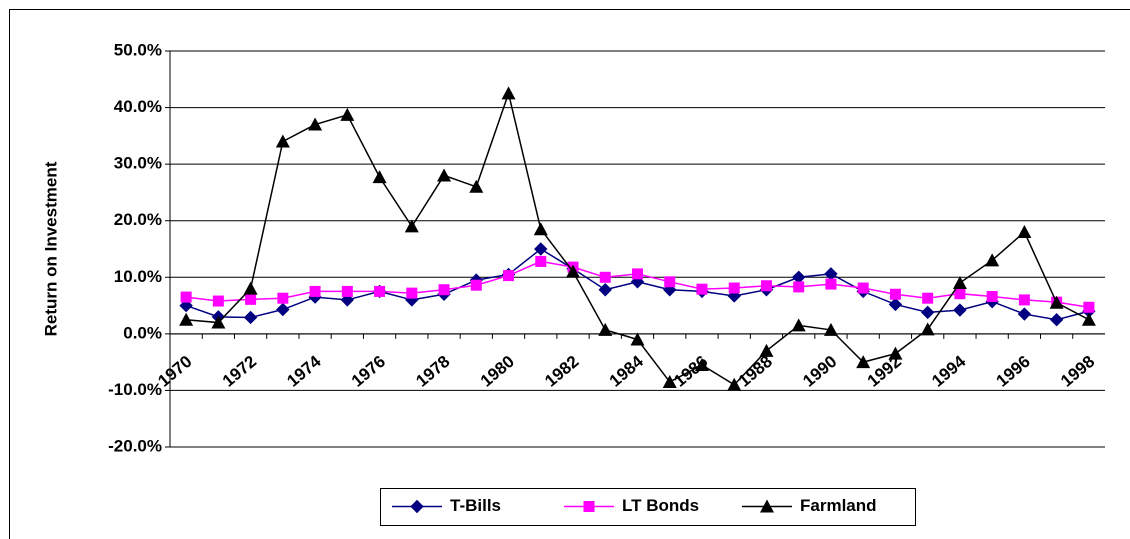 Image resolution: width=1130 pixels, height=539 pixels. Describe the element at coordinates (135, 445) in the screenshot. I see `y-tick-label: -20.0%` at that location.